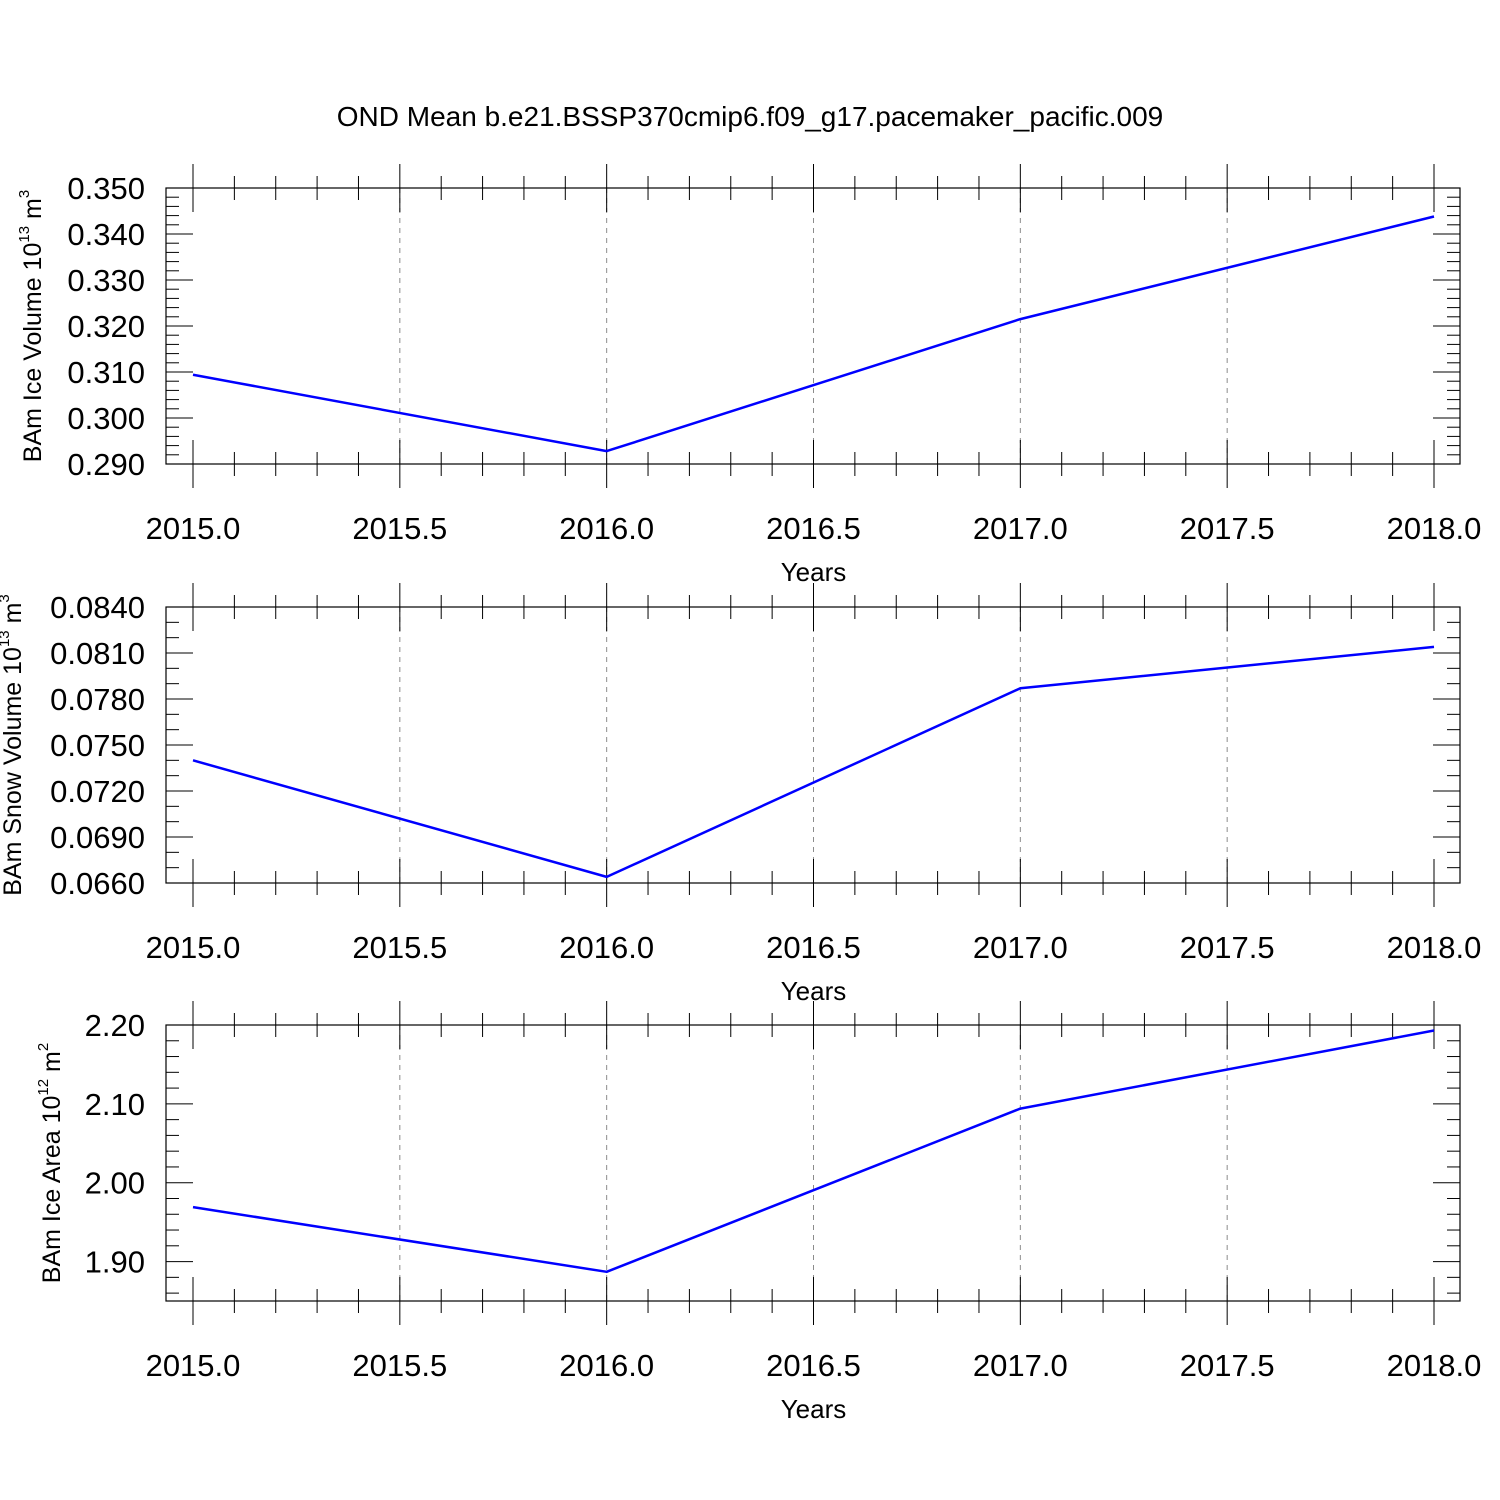 The height and width of the screenshot is (1500, 1500). Describe the element at coordinates (115, 1025) in the screenshot. I see `y-tick-label: 2.20` at that location.